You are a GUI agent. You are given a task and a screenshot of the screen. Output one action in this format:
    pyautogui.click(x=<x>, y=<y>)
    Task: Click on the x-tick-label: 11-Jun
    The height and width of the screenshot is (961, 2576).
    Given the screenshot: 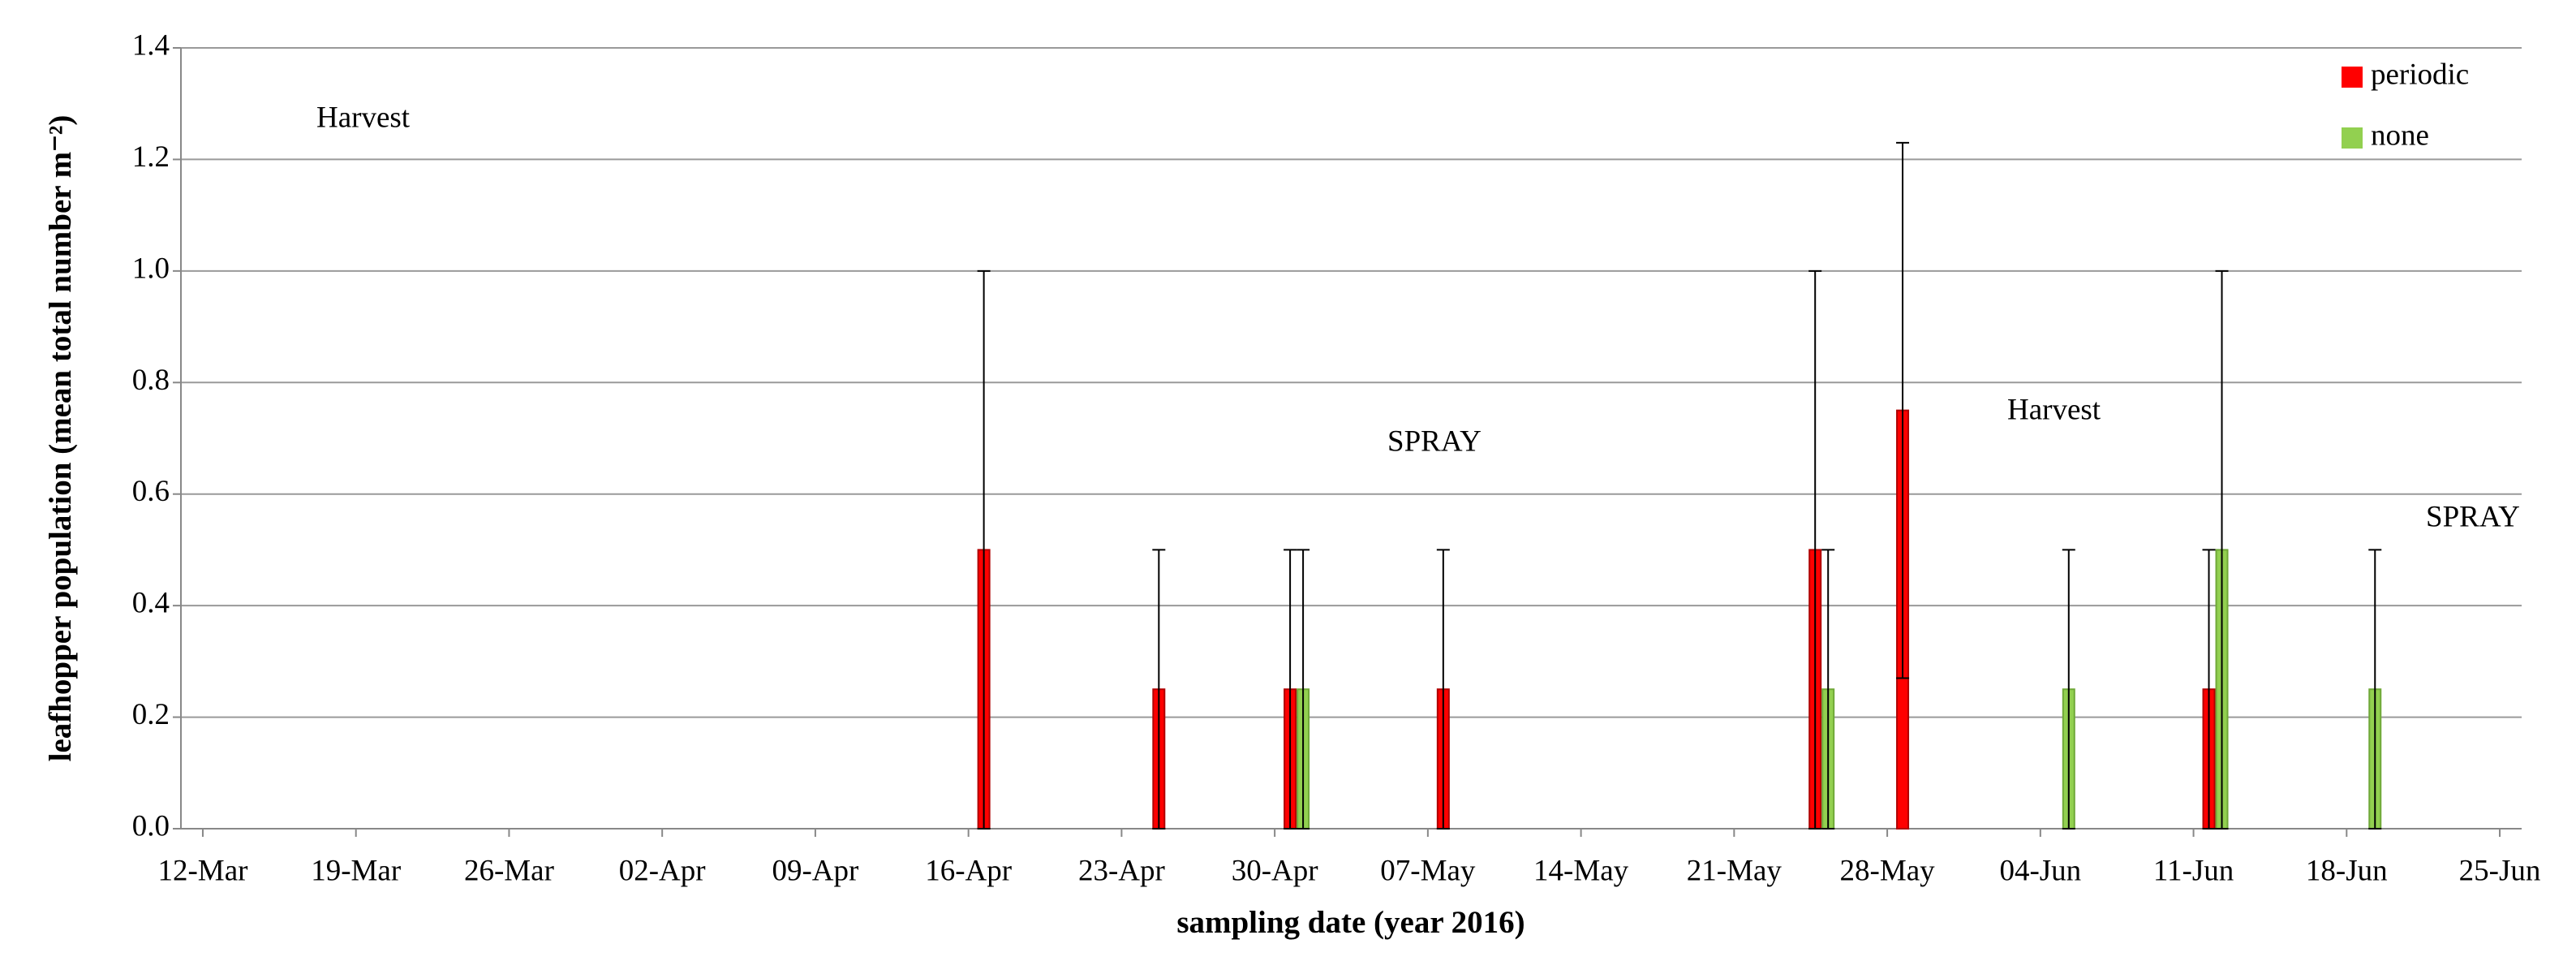 What is the action you would take?
    pyautogui.click(x=2193, y=871)
    